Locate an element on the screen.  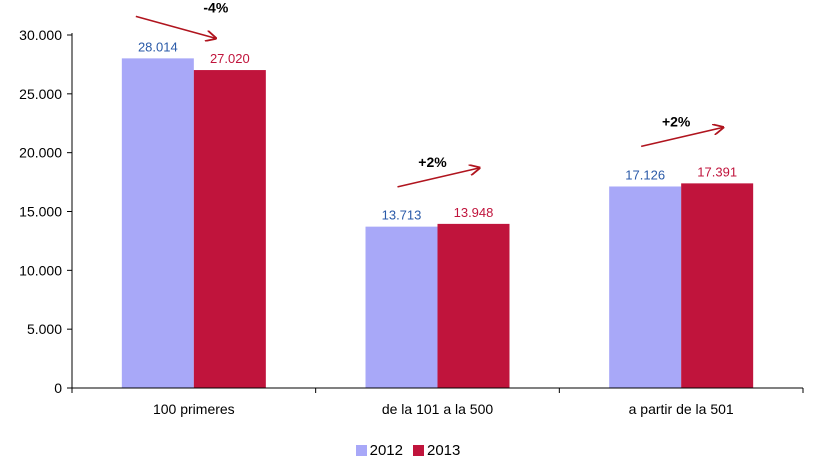
legend-label-2012: 2012 is located at coordinates (386, 450).